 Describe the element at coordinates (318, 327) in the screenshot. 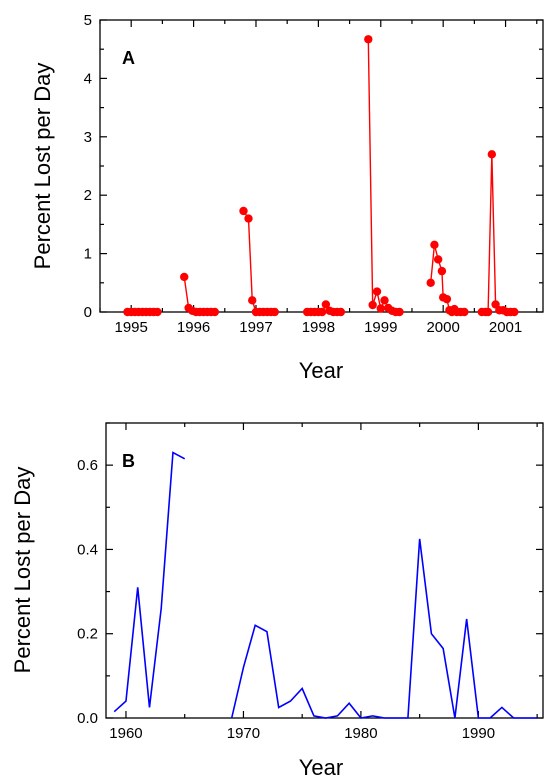

I see `x-tick-label: 1998` at that location.